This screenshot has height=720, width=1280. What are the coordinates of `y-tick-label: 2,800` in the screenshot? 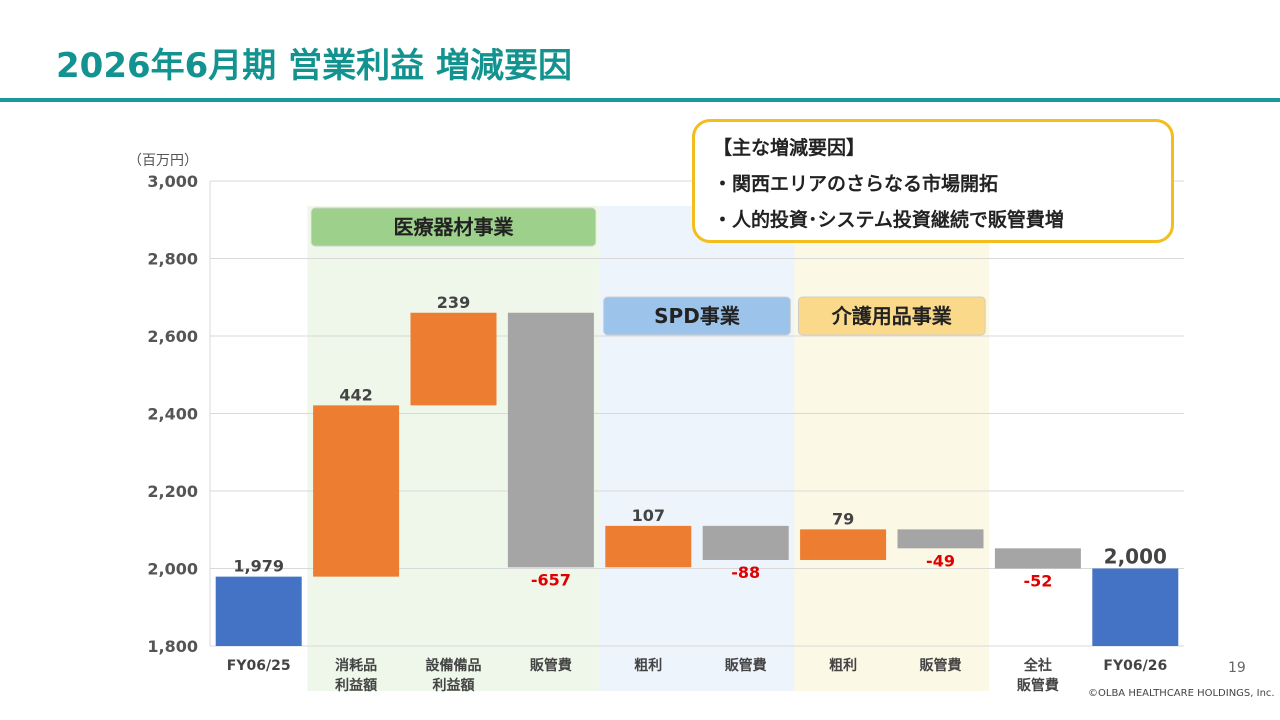 It's located at (172, 259).